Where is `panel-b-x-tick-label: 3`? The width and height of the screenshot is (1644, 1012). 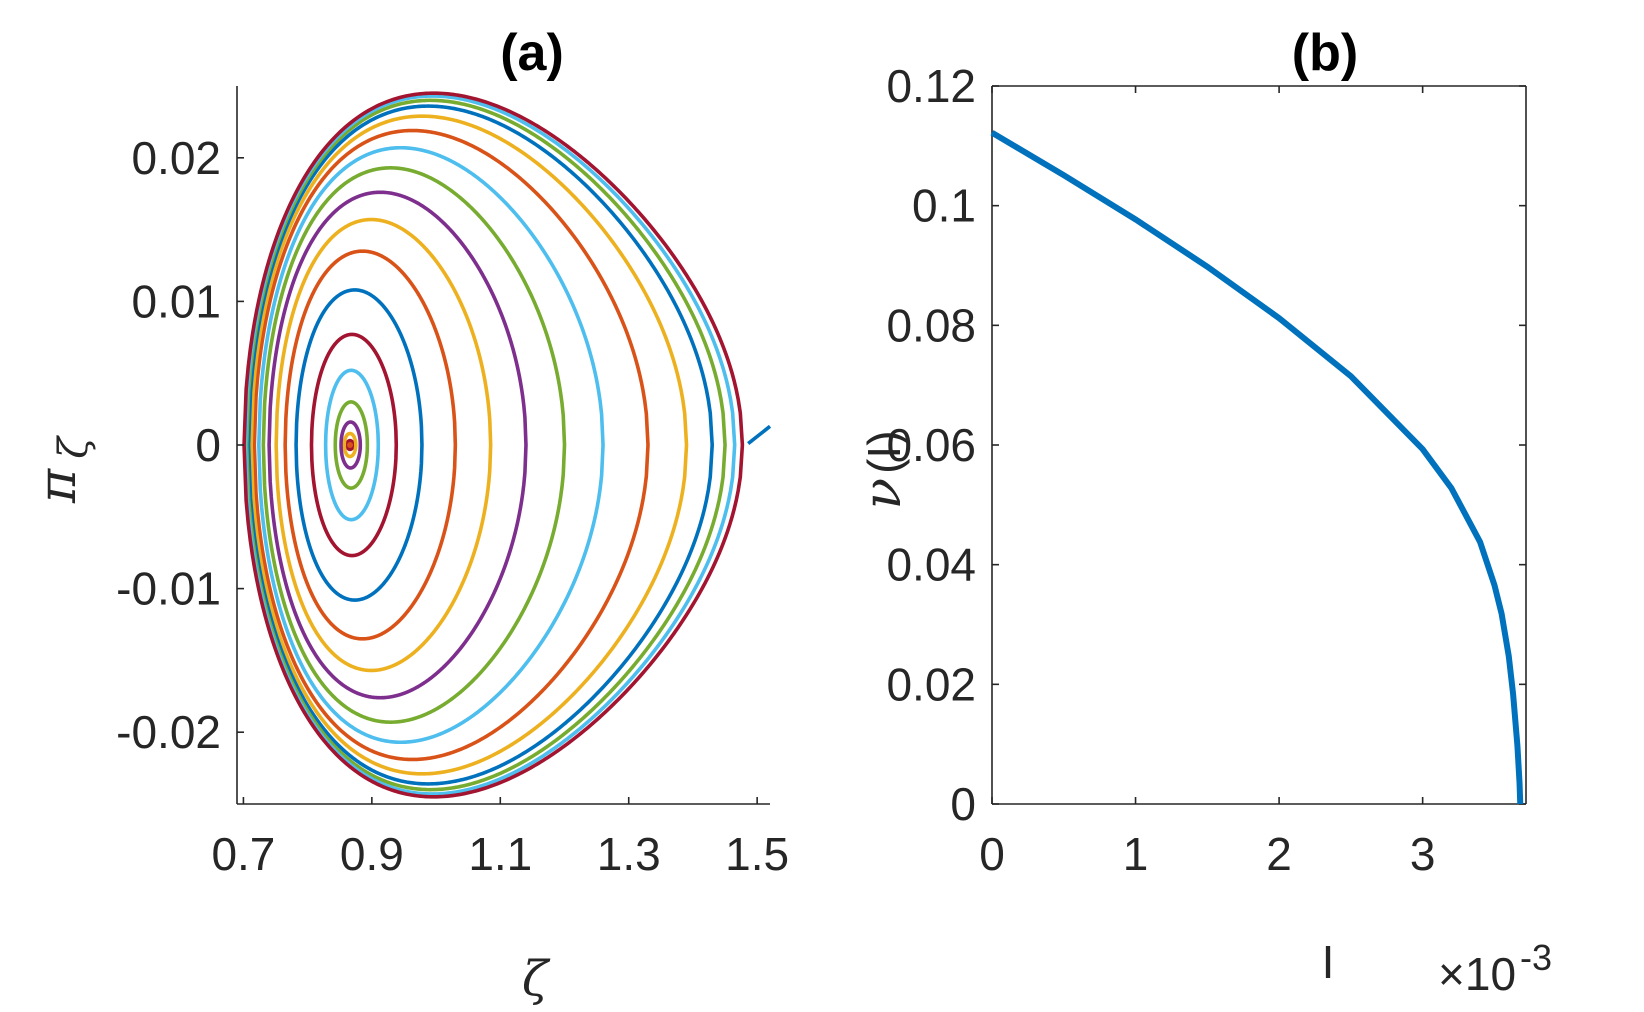
panel-b-x-tick-label: 3 is located at coordinates (1423, 854).